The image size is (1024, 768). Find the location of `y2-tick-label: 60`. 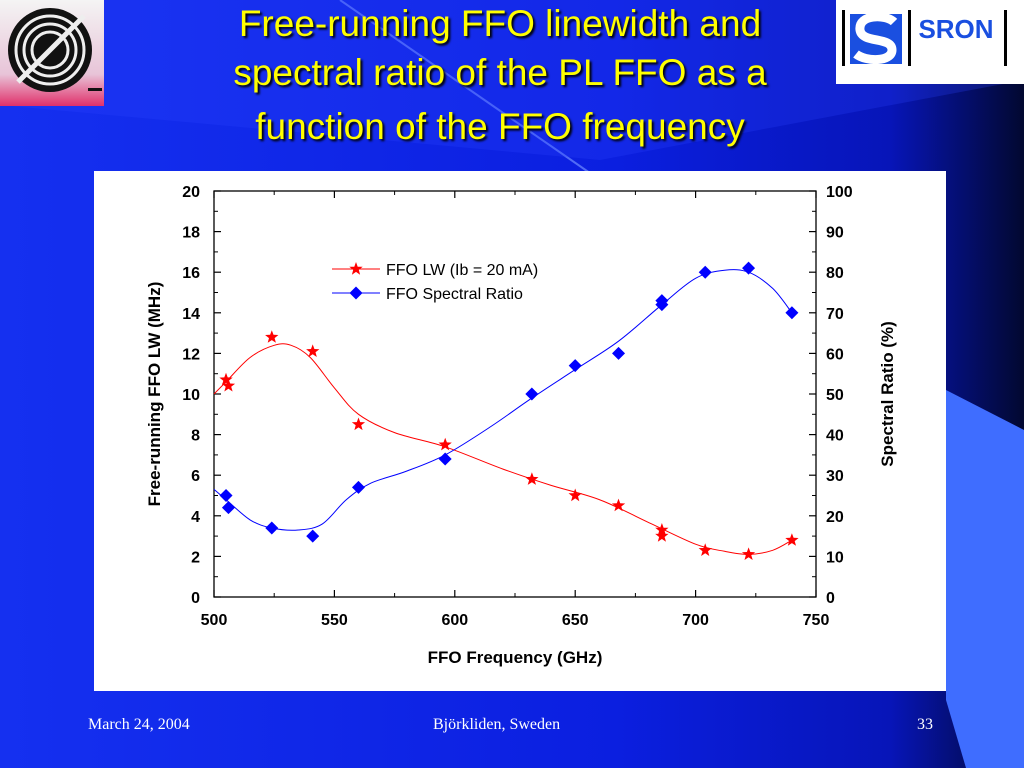

y2-tick-label: 60 is located at coordinates (835, 354).